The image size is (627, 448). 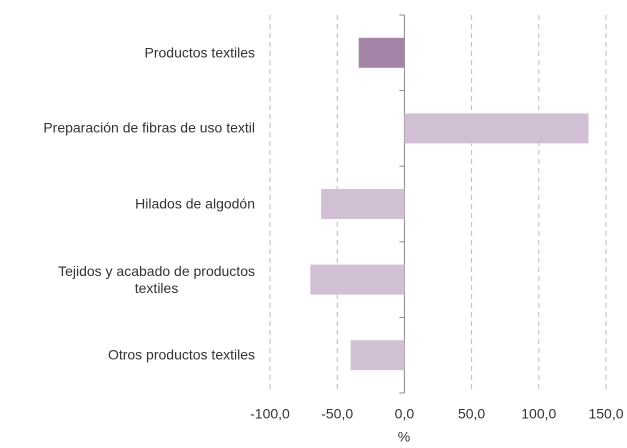 What do you see at coordinates (605, 414) in the screenshot?
I see `x-tick-label: 150,0` at bounding box center [605, 414].